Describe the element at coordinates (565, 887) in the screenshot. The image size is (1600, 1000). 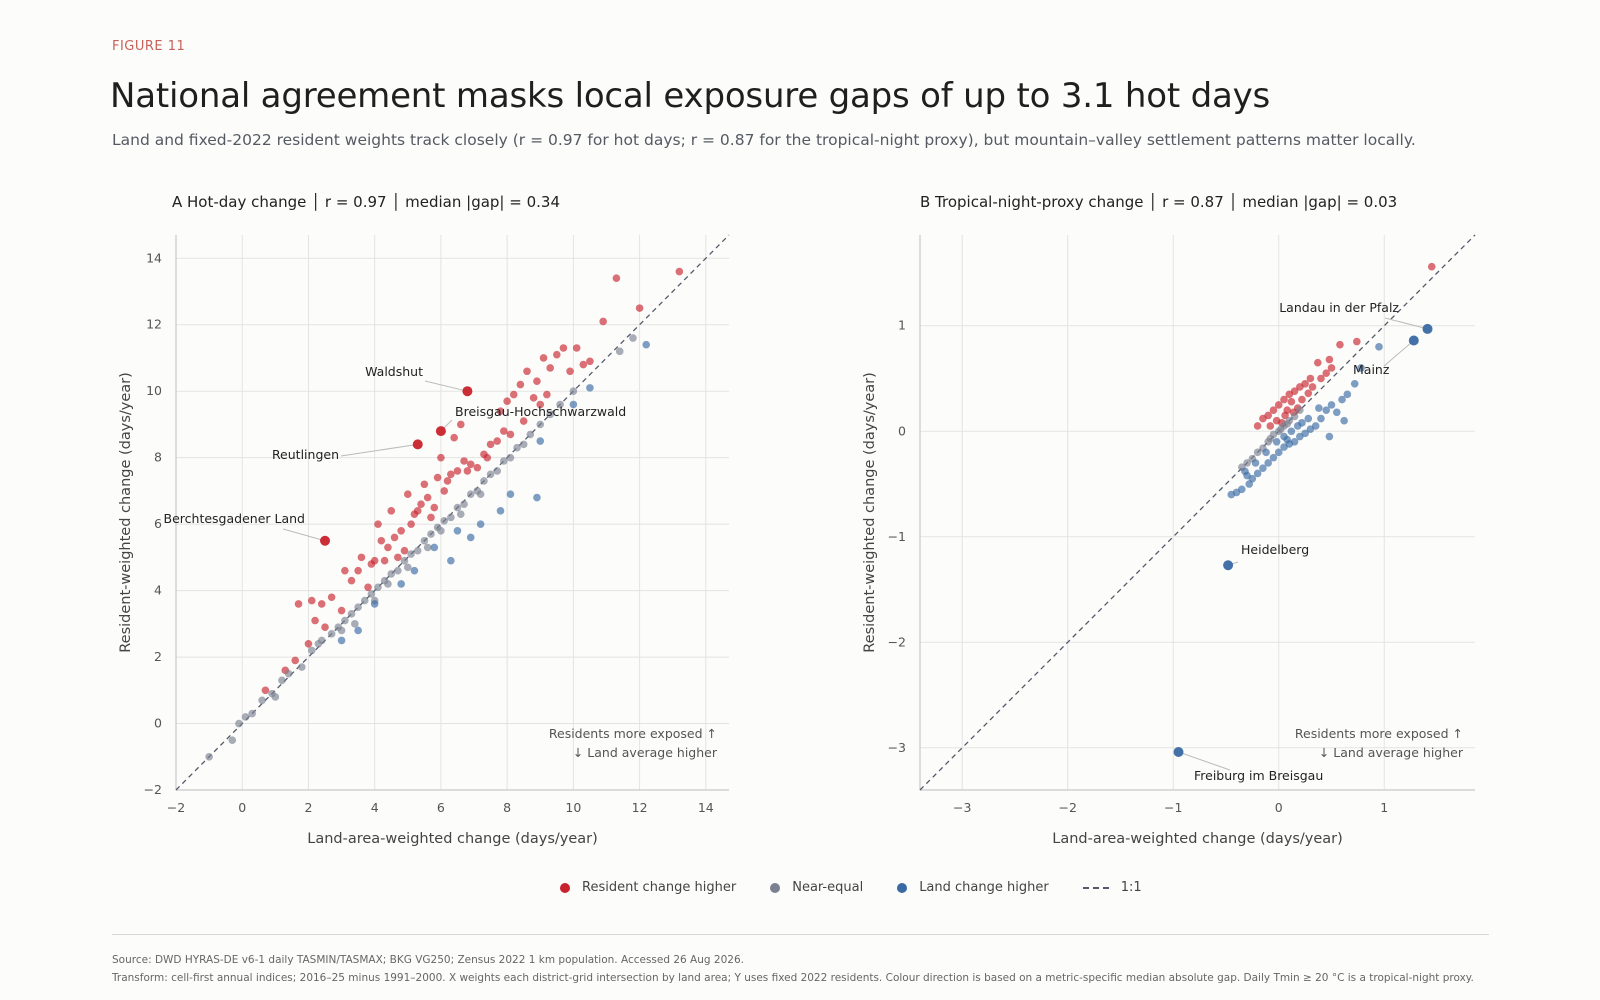
I see `legend-marker-resident-higher` at that location.